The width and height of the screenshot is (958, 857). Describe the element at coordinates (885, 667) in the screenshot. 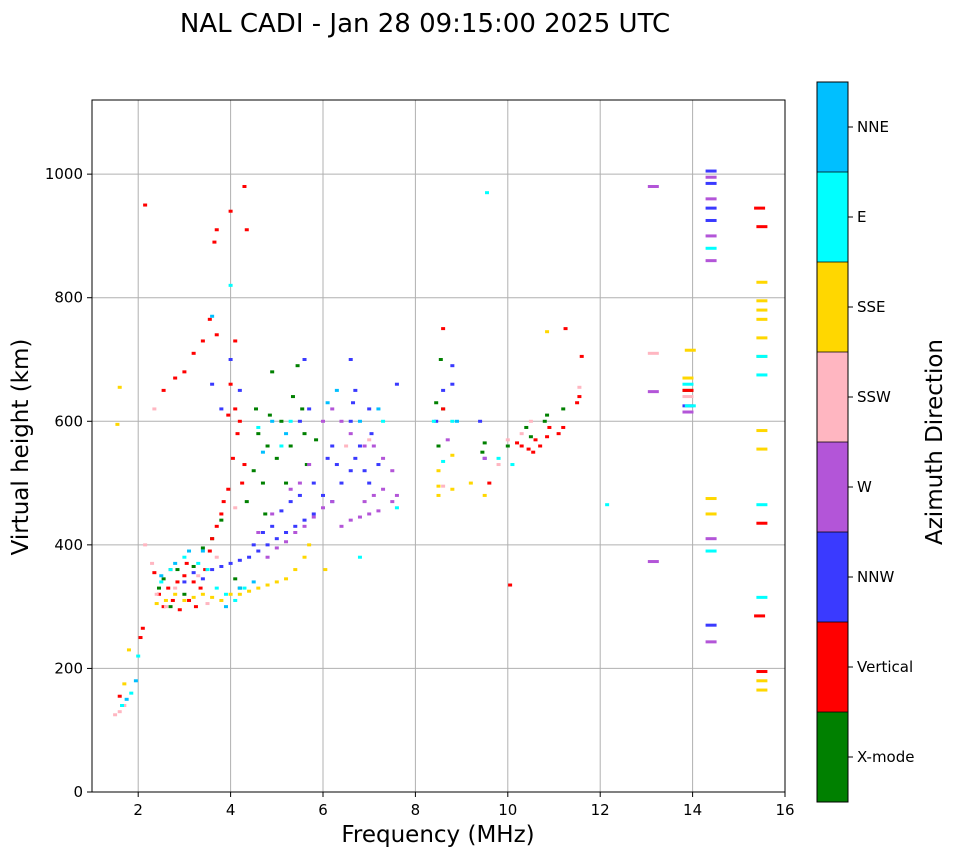

I see `colorbar-tick-label: Vertical` at that location.